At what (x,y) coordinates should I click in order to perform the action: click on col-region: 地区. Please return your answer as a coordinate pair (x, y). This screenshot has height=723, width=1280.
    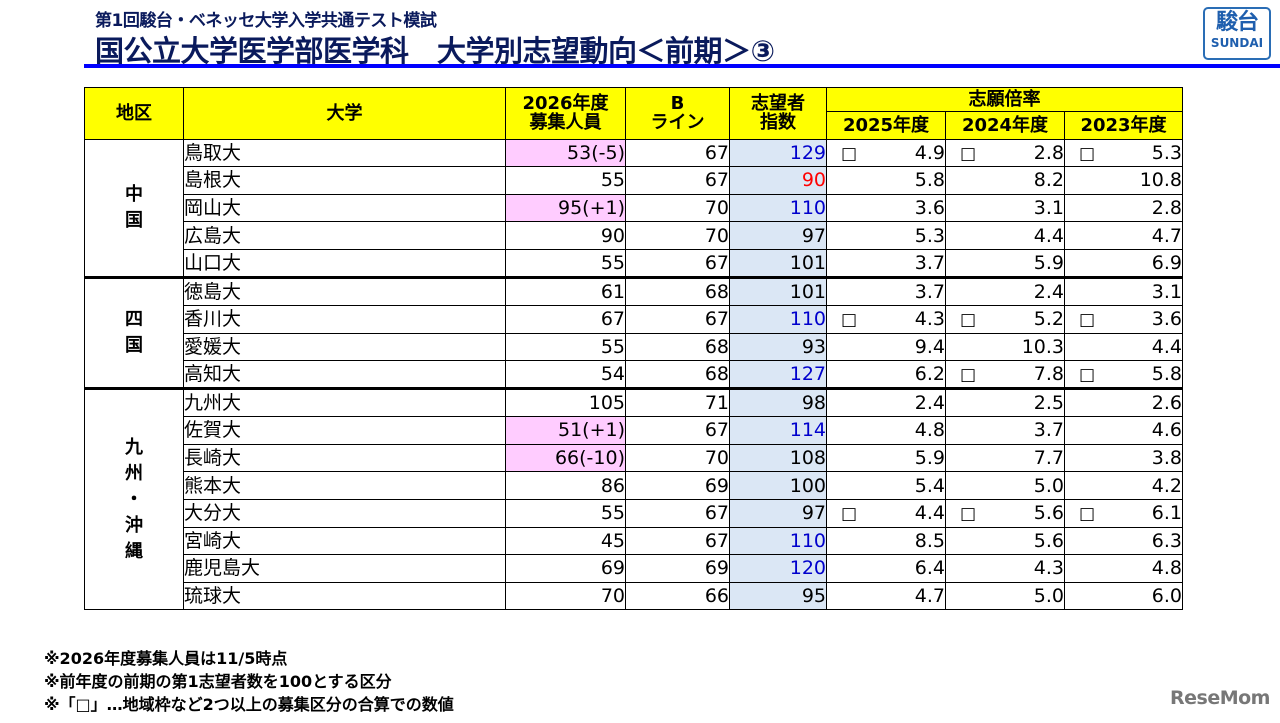
    Looking at the image, I should click on (134, 113).